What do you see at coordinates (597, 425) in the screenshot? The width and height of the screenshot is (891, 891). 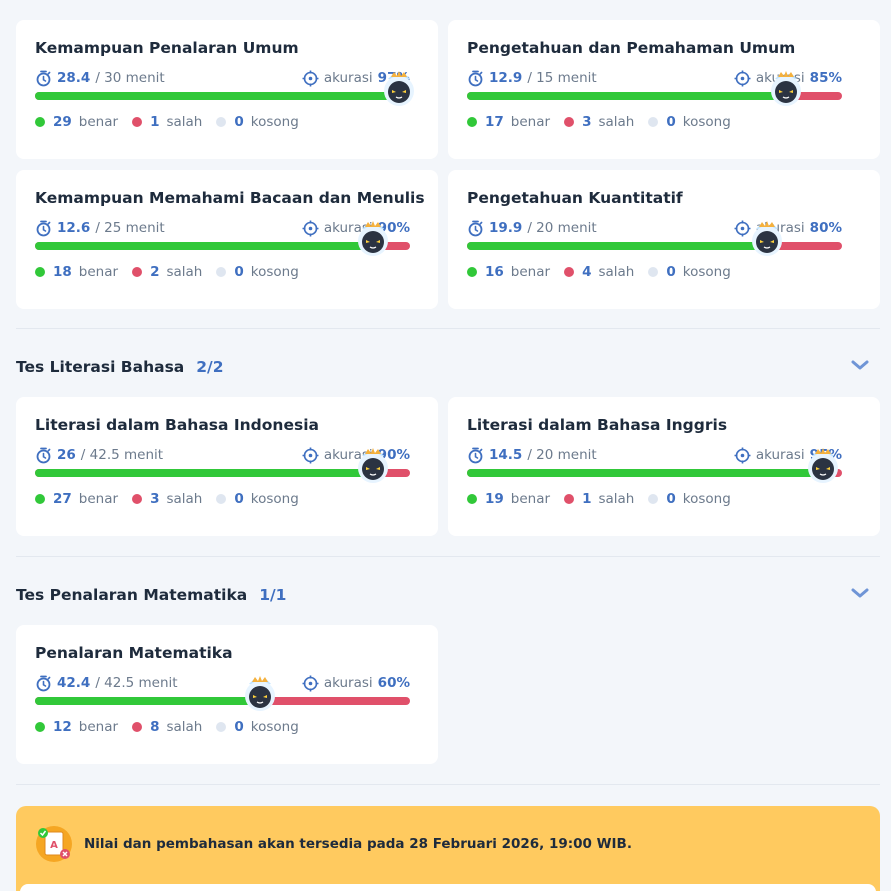 I see `subtest-title: Literasi dalam Bahasa Inggris` at bounding box center [597, 425].